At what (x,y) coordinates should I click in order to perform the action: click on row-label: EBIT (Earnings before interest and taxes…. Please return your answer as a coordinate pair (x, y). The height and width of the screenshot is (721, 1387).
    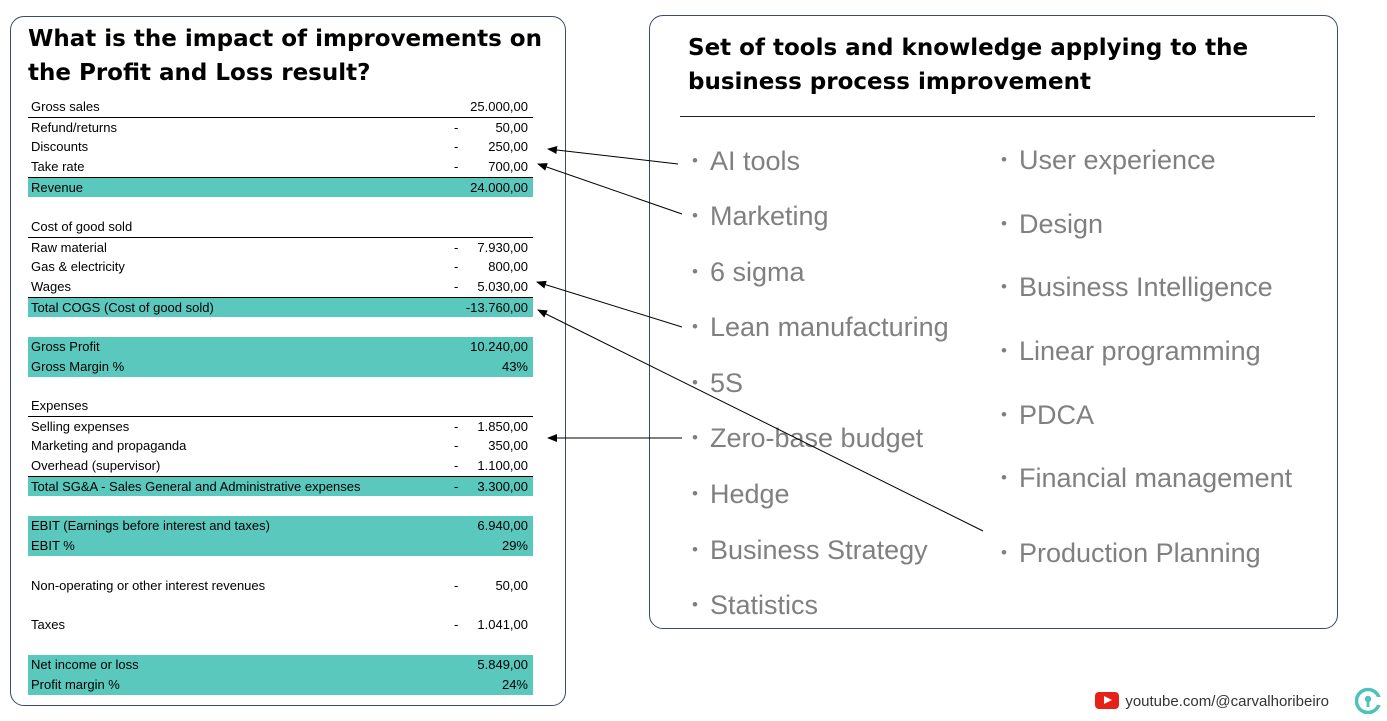
    Looking at the image, I should click on (150, 525).